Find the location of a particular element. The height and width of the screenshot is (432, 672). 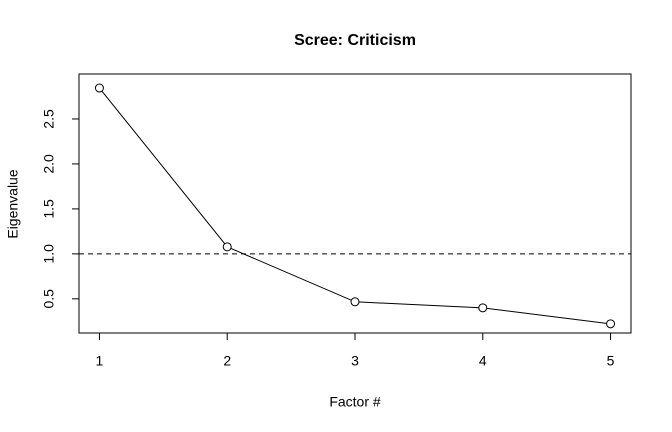

x-tick-label: 2 is located at coordinates (227, 361).